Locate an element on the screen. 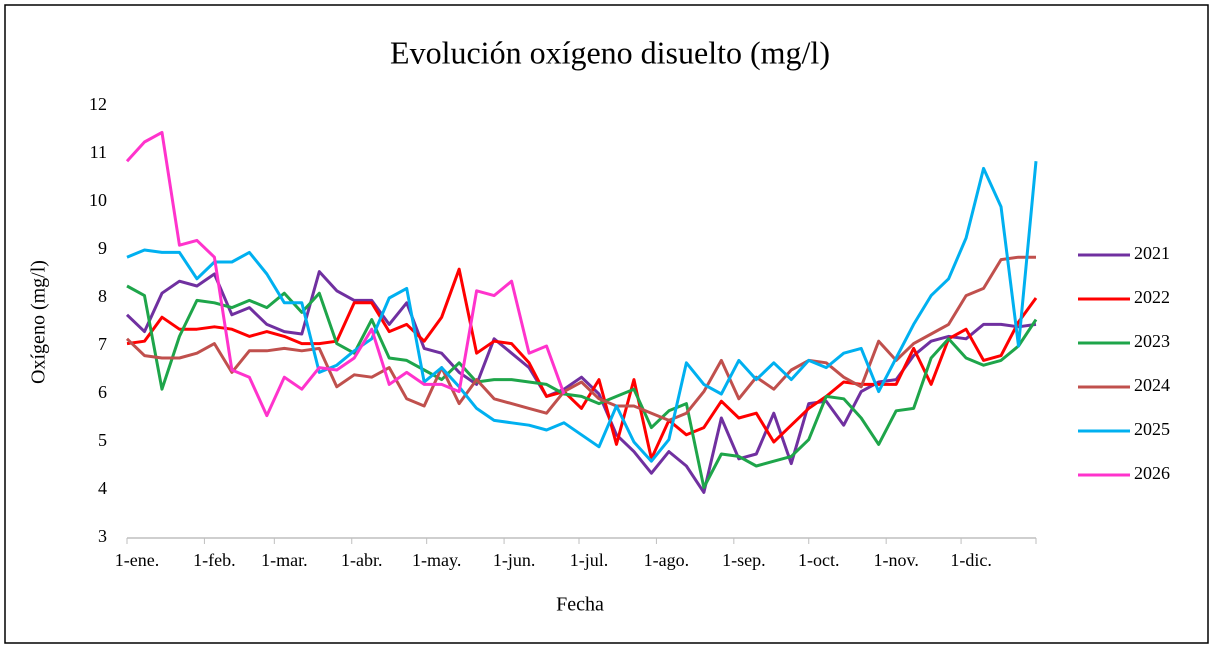 Image resolution: width=1214 pixels, height=653 pixels. legend-label: 2025 is located at coordinates (1152, 429).